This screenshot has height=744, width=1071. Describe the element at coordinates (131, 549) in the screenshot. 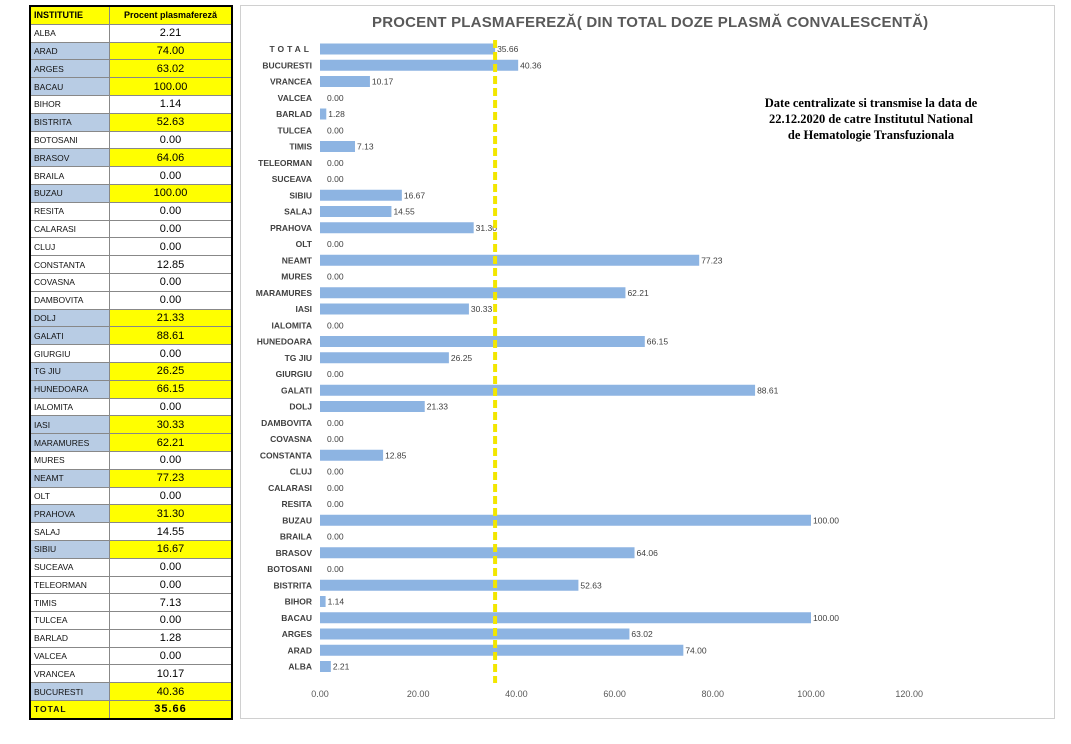

I see `table-row: SIBIU 16.67` at that location.